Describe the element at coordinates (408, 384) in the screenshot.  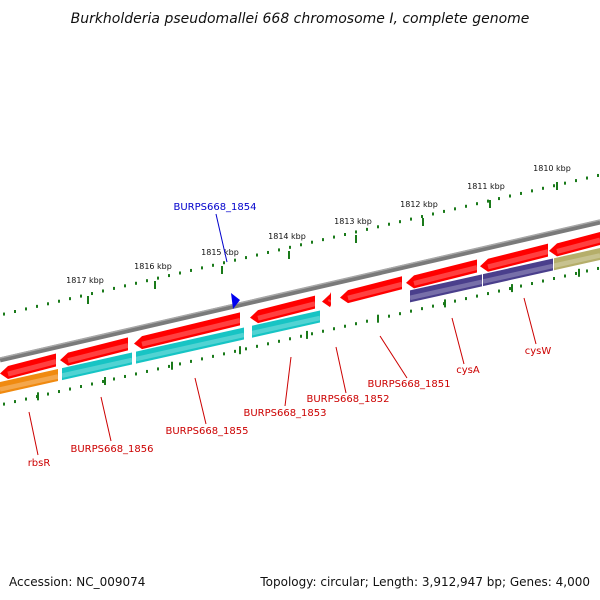
I see `gene-label-burps668_1851: BURPS668_1851` at that location.